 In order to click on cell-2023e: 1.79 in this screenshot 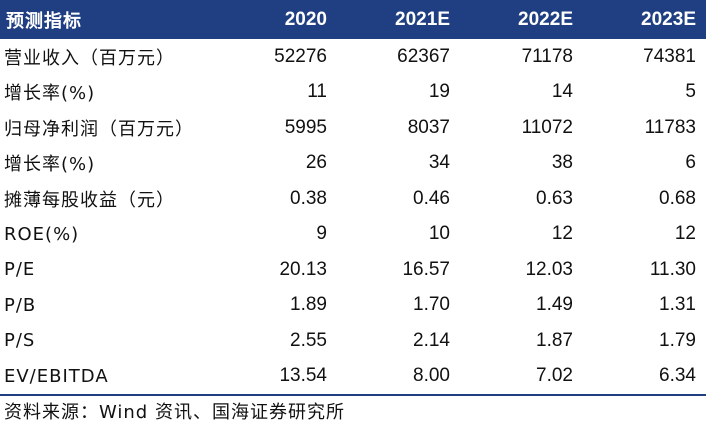, I will do `click(677, 340)`.